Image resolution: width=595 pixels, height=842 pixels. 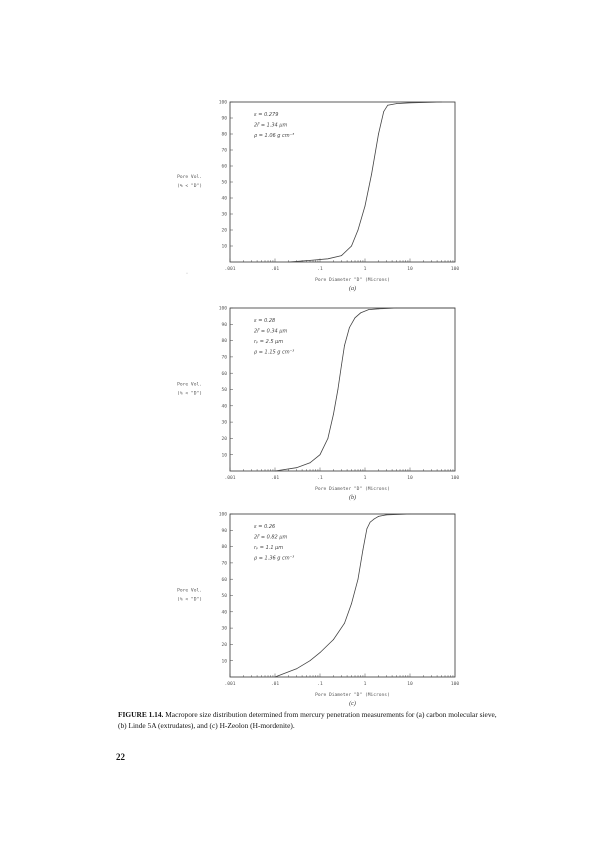 What do you see at coordinates (455, 478) in the screenshot?
I see `x-tick-label-b: 100` at bounding box center [455, 478].